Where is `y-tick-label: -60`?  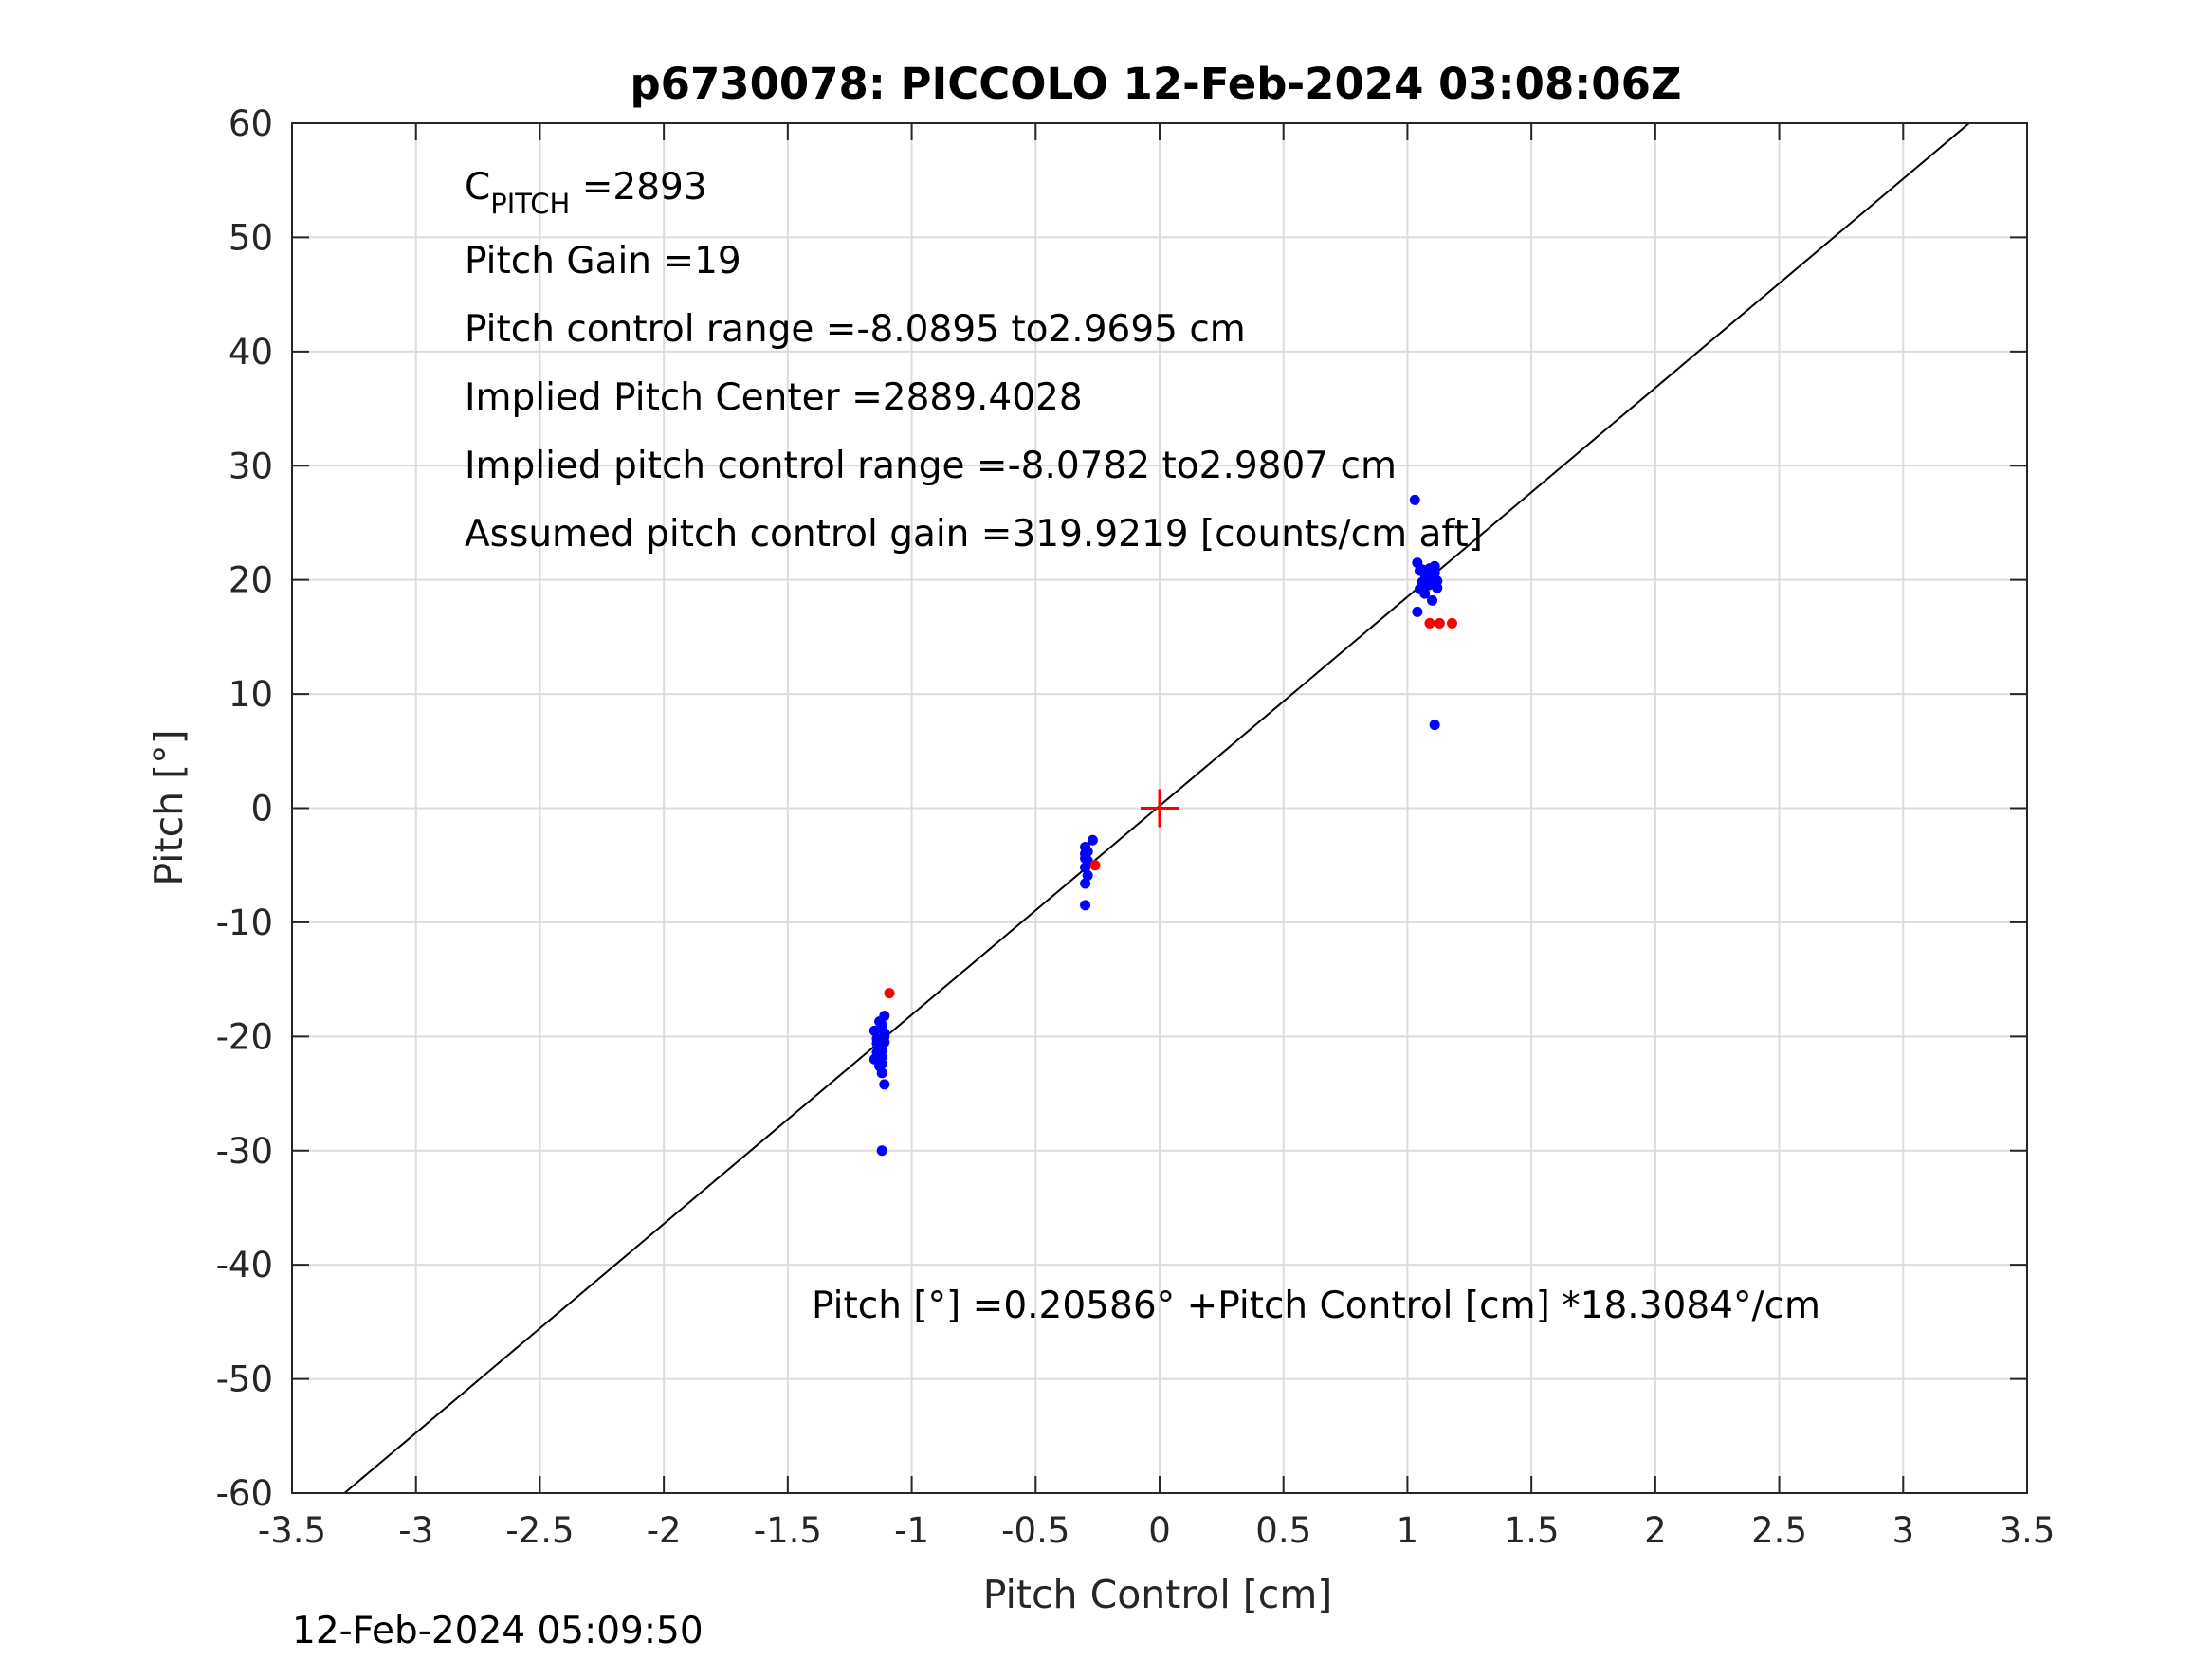
y-tick-label: -60 is located at coordinates (244, 1493).